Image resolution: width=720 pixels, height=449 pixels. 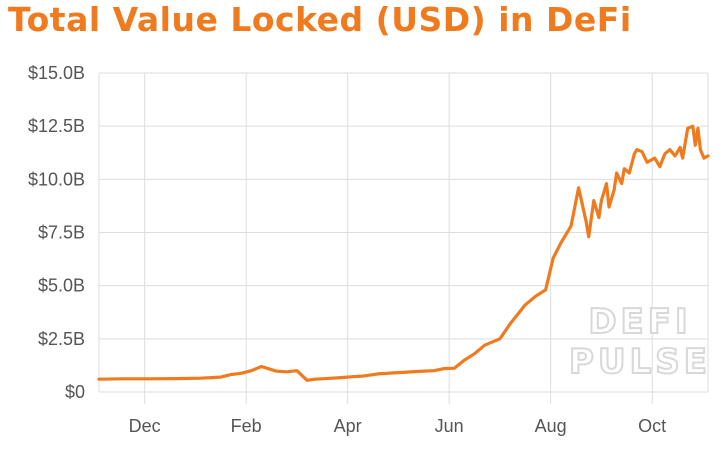 What do you see at coordinates (246, 426) in the screenshot?
I see `x-tick-label: Feb` at bounding box center [246, 426].